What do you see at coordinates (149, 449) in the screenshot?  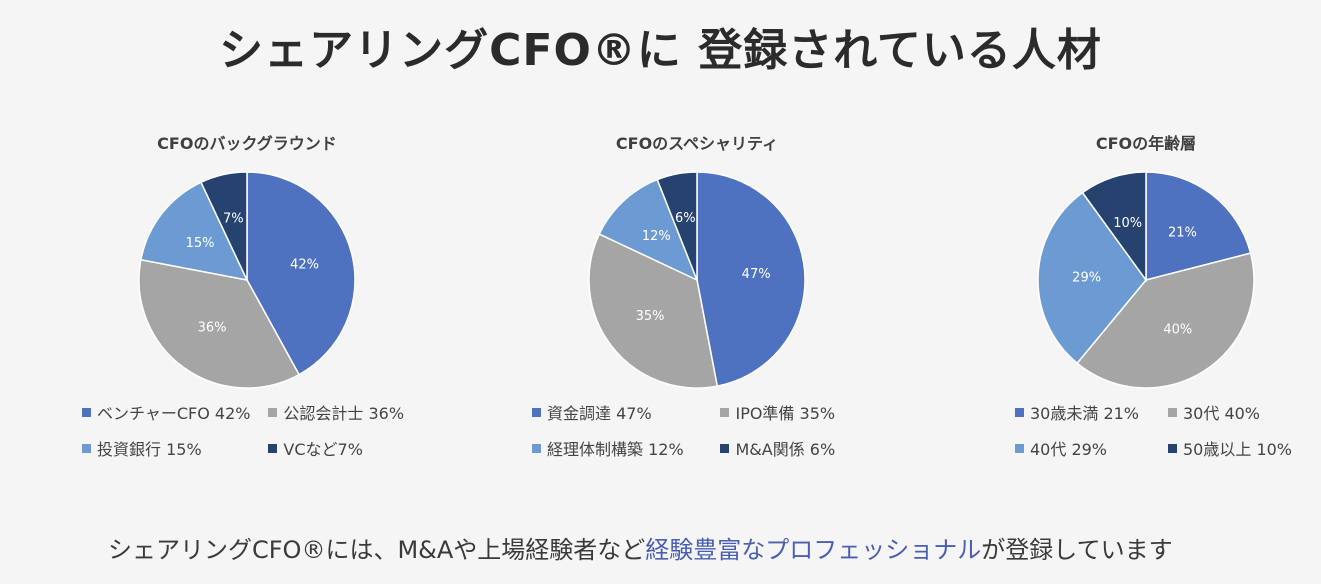 I see `legend-label: 投資銀行 15%` at bounding box center [149, 449].